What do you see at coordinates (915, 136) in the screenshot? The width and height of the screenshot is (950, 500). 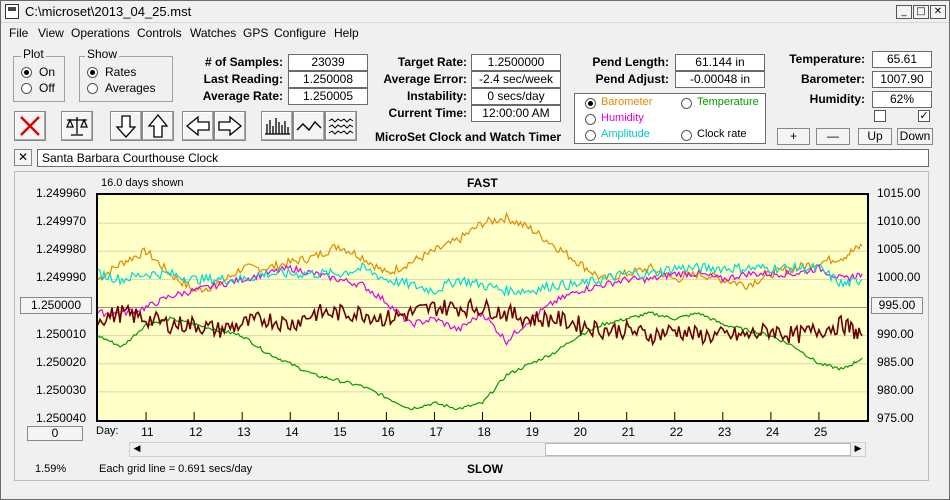 I see `scale-down-button: Down` at bounding box center [915, 136].